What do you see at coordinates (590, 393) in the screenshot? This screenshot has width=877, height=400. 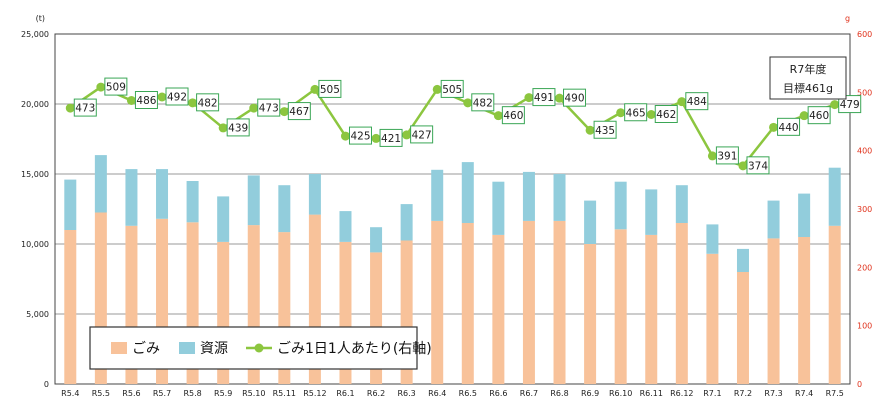 I see `x-tick-label: R6.9` at bounding box center [590, 393].